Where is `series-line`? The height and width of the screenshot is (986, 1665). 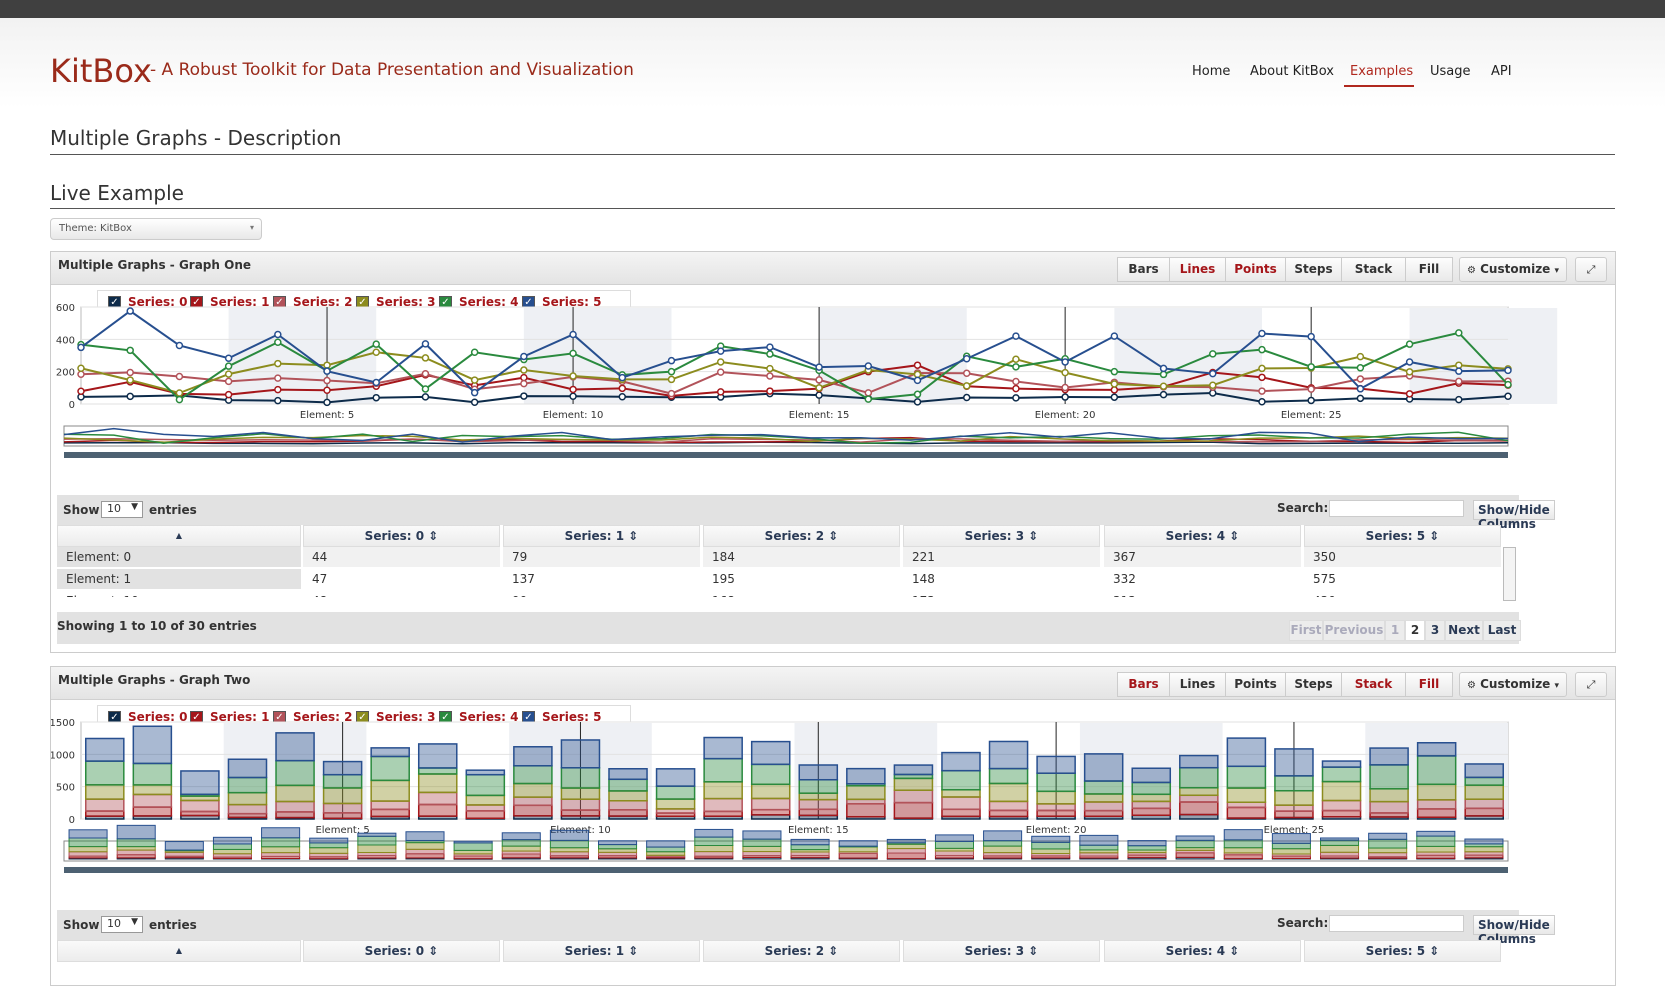 series-line is located at coordinates (794, 380).